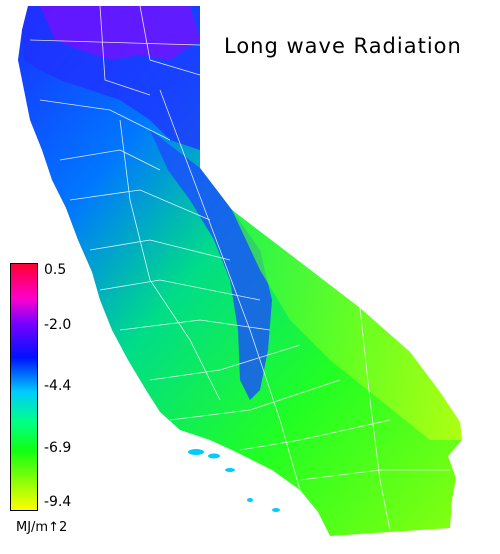 The height and width of the screenshot is (554, 500). I want to click on legend-tick-min: -9.4, so click(58, 502).